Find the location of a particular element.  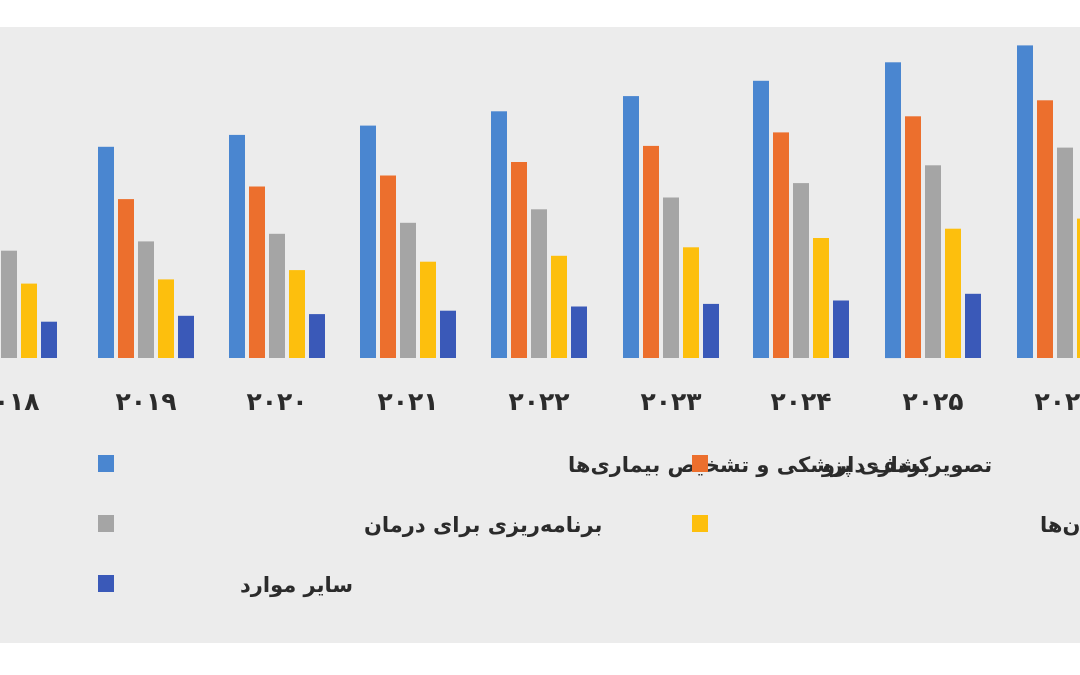

x-tick-label: ۲۰۲۳ is located at coordinates (670, 401).